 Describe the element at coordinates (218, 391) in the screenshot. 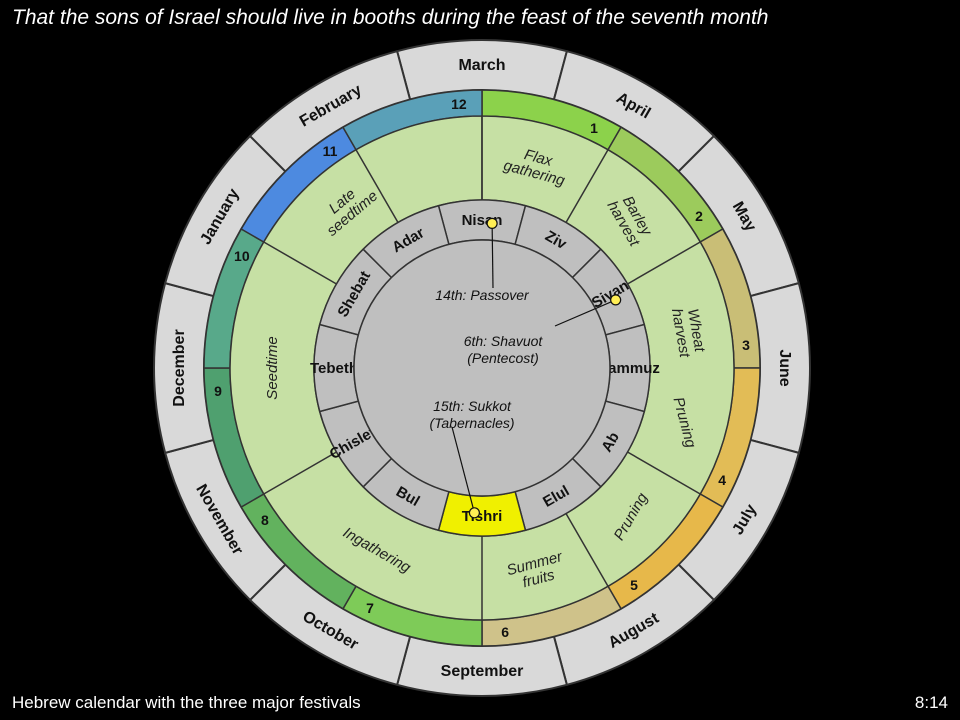

I see `month-number: 9` at that location.